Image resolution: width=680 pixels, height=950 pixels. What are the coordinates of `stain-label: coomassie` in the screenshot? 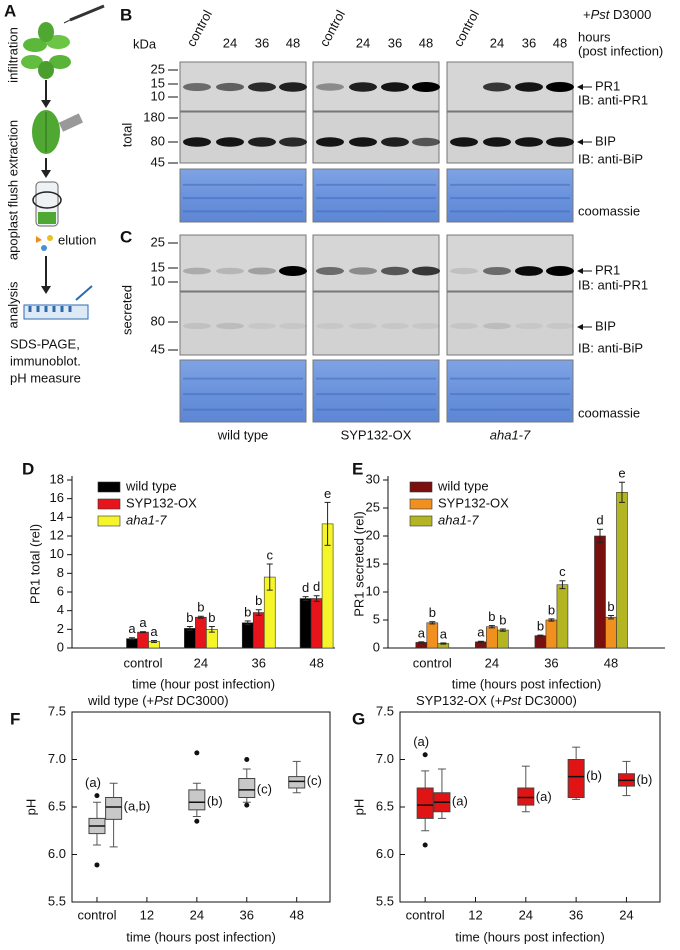 It's located at (609, 210).